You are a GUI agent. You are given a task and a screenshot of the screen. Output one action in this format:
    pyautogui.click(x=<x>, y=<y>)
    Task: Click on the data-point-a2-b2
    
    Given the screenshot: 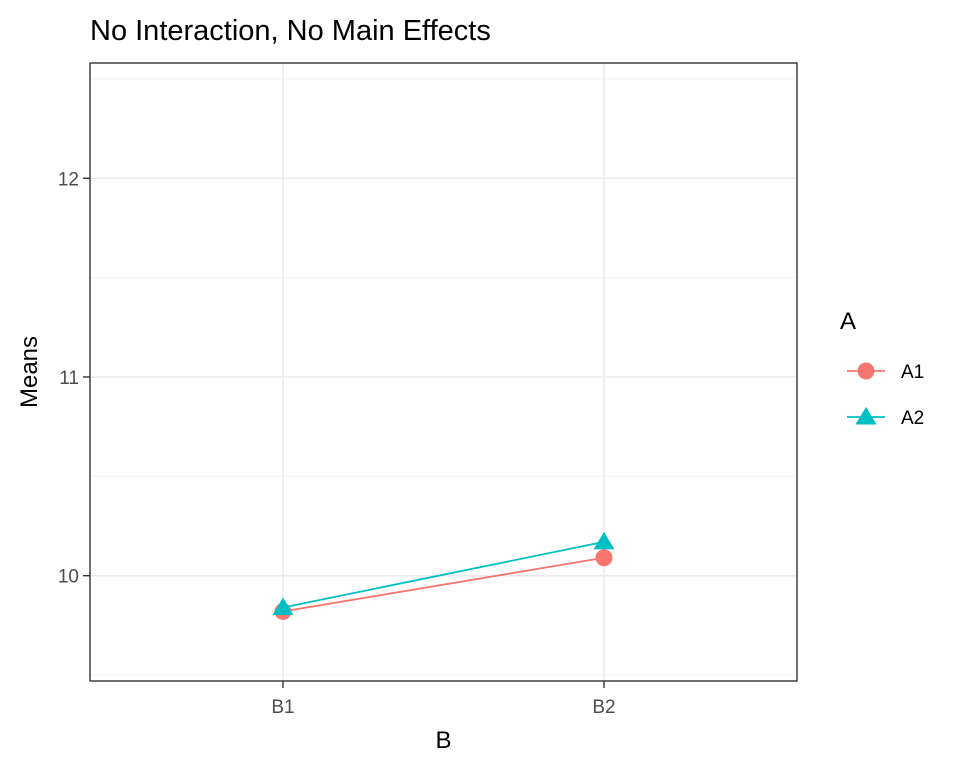 What is the action you would take?
    pyautogui.click(x=604, y=540)
    